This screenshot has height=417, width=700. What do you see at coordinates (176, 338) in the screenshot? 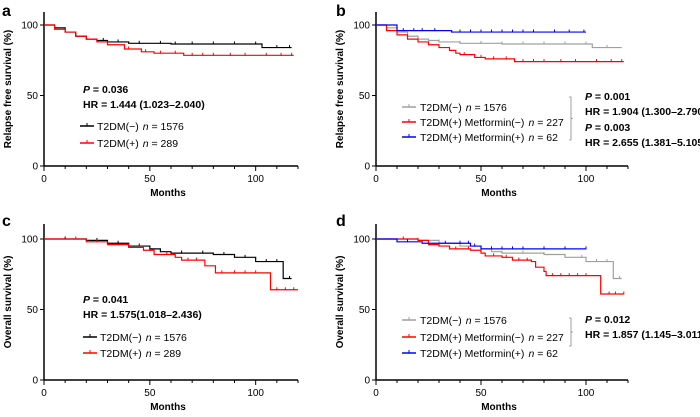
I see `legend-n-value: 1576` at bounding box center [176, 338].